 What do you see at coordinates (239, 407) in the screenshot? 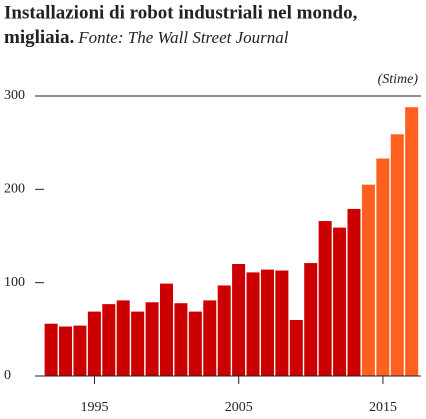
I see `x-tick-label: 2005` at bounding box center [239, 407].